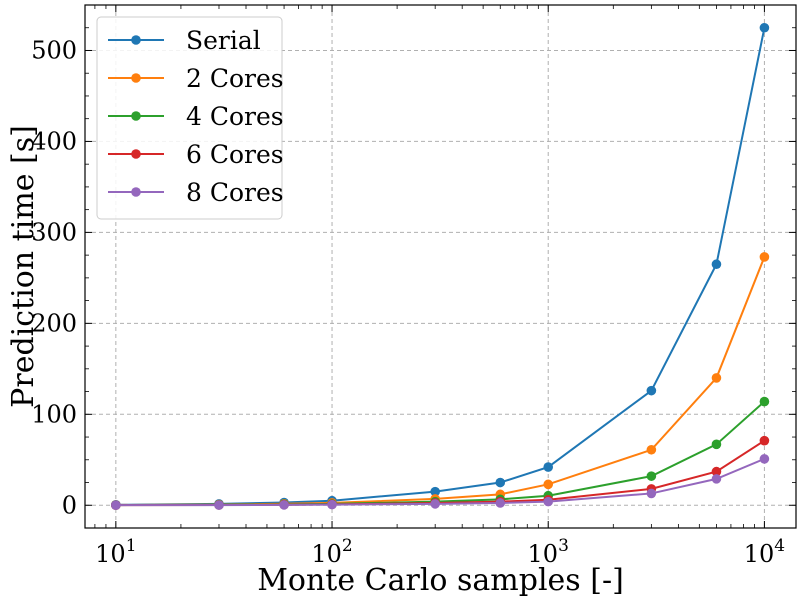 The image size is (800, 600). Describe the element at coordinates (440, 482) in the screenshot. I see `series-line-8-cores` at that location.